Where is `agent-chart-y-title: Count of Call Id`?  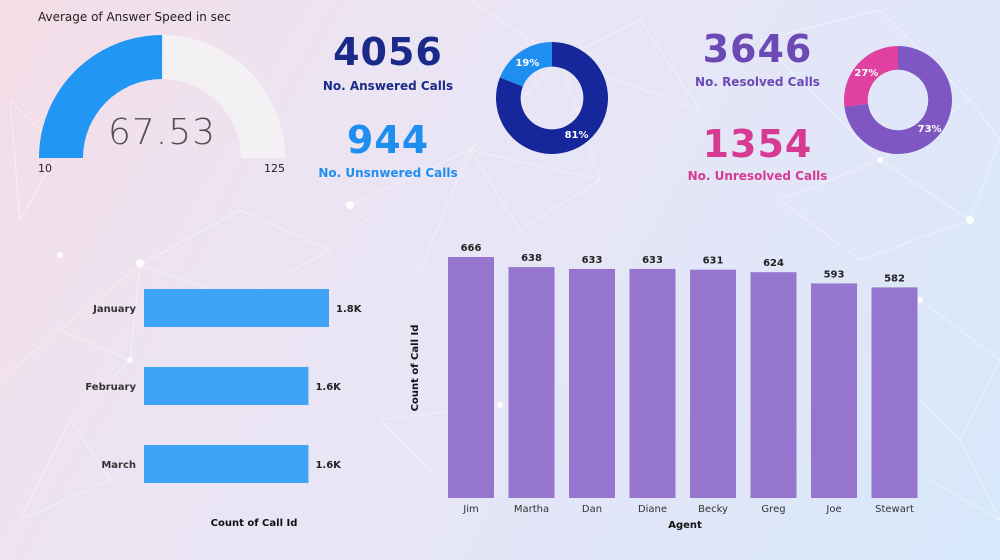 agent-chart-y-title: Count of Call Id is located at coordinates (415, 368).